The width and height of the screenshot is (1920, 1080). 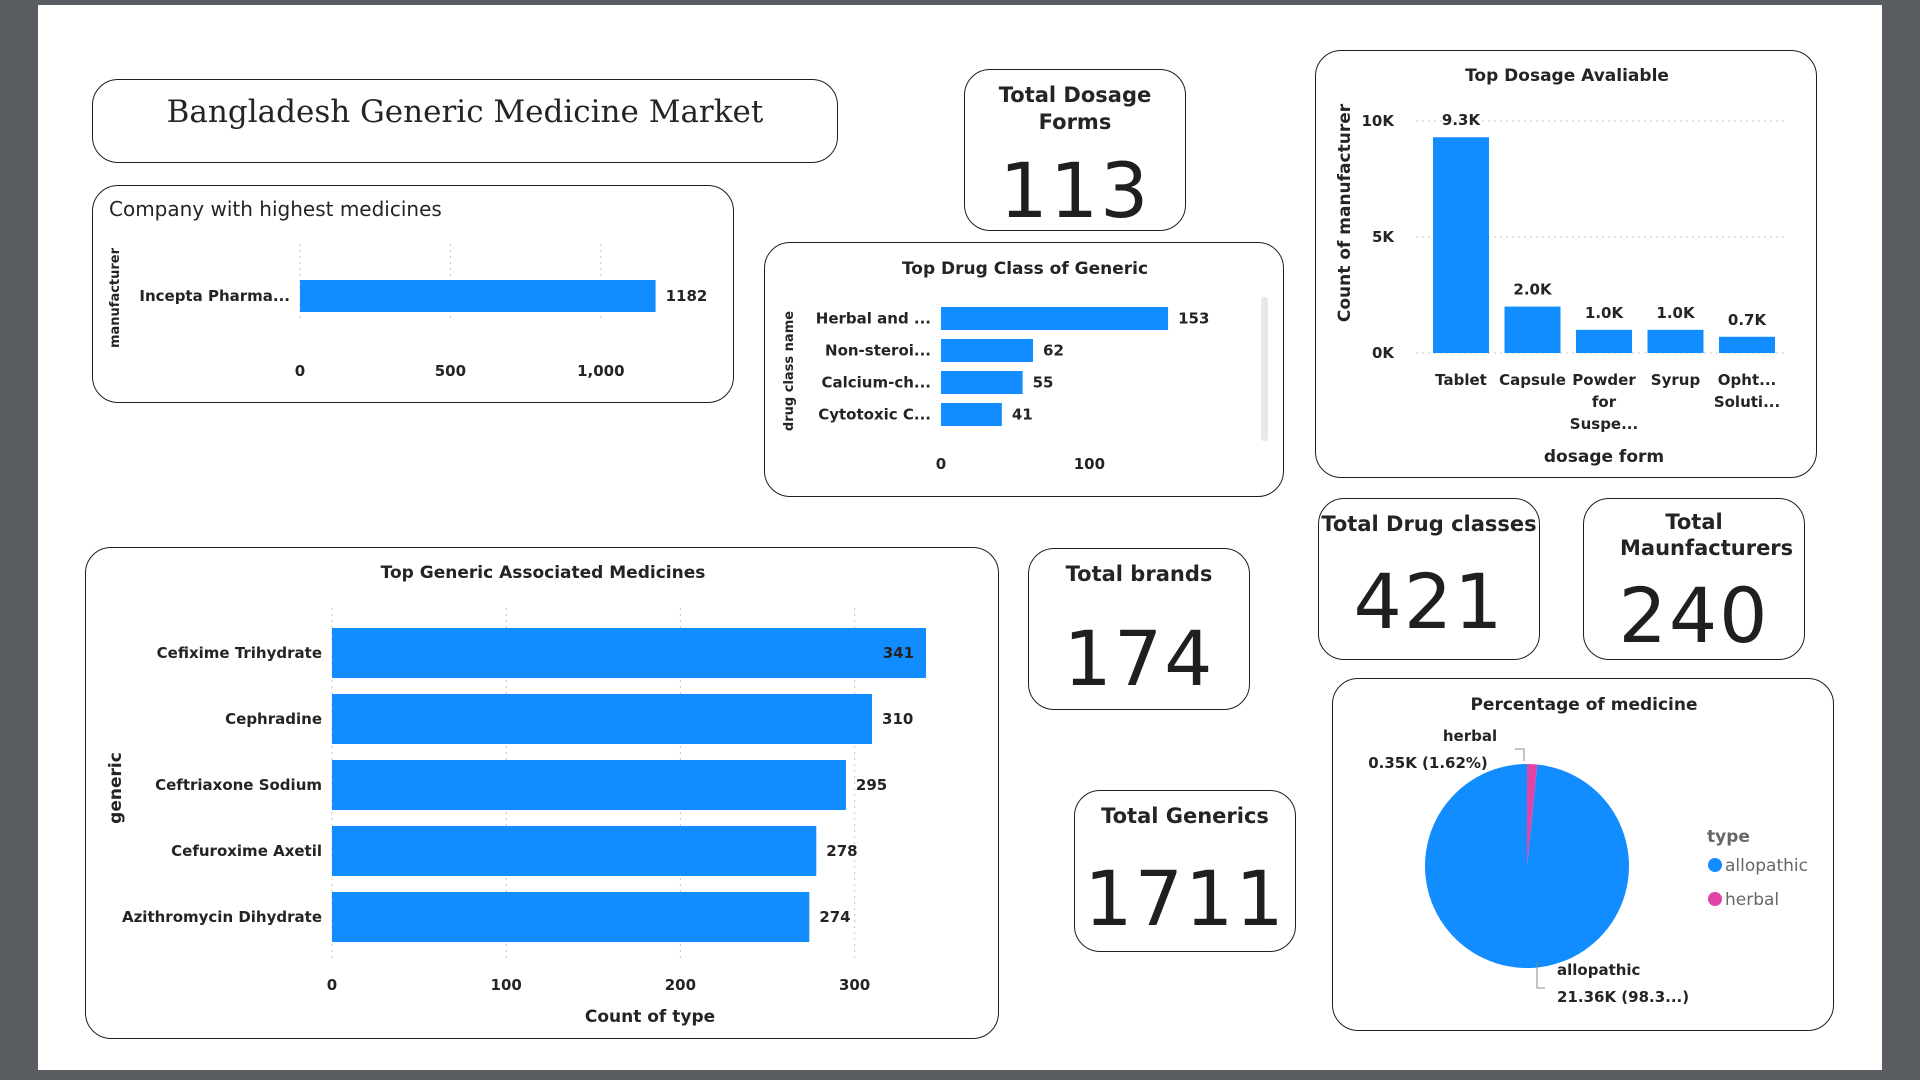 What do you see at coordinates (1748, 320) in the screenshot?
I see `data-label: 0.7K` at bounding box center [1748, 320].